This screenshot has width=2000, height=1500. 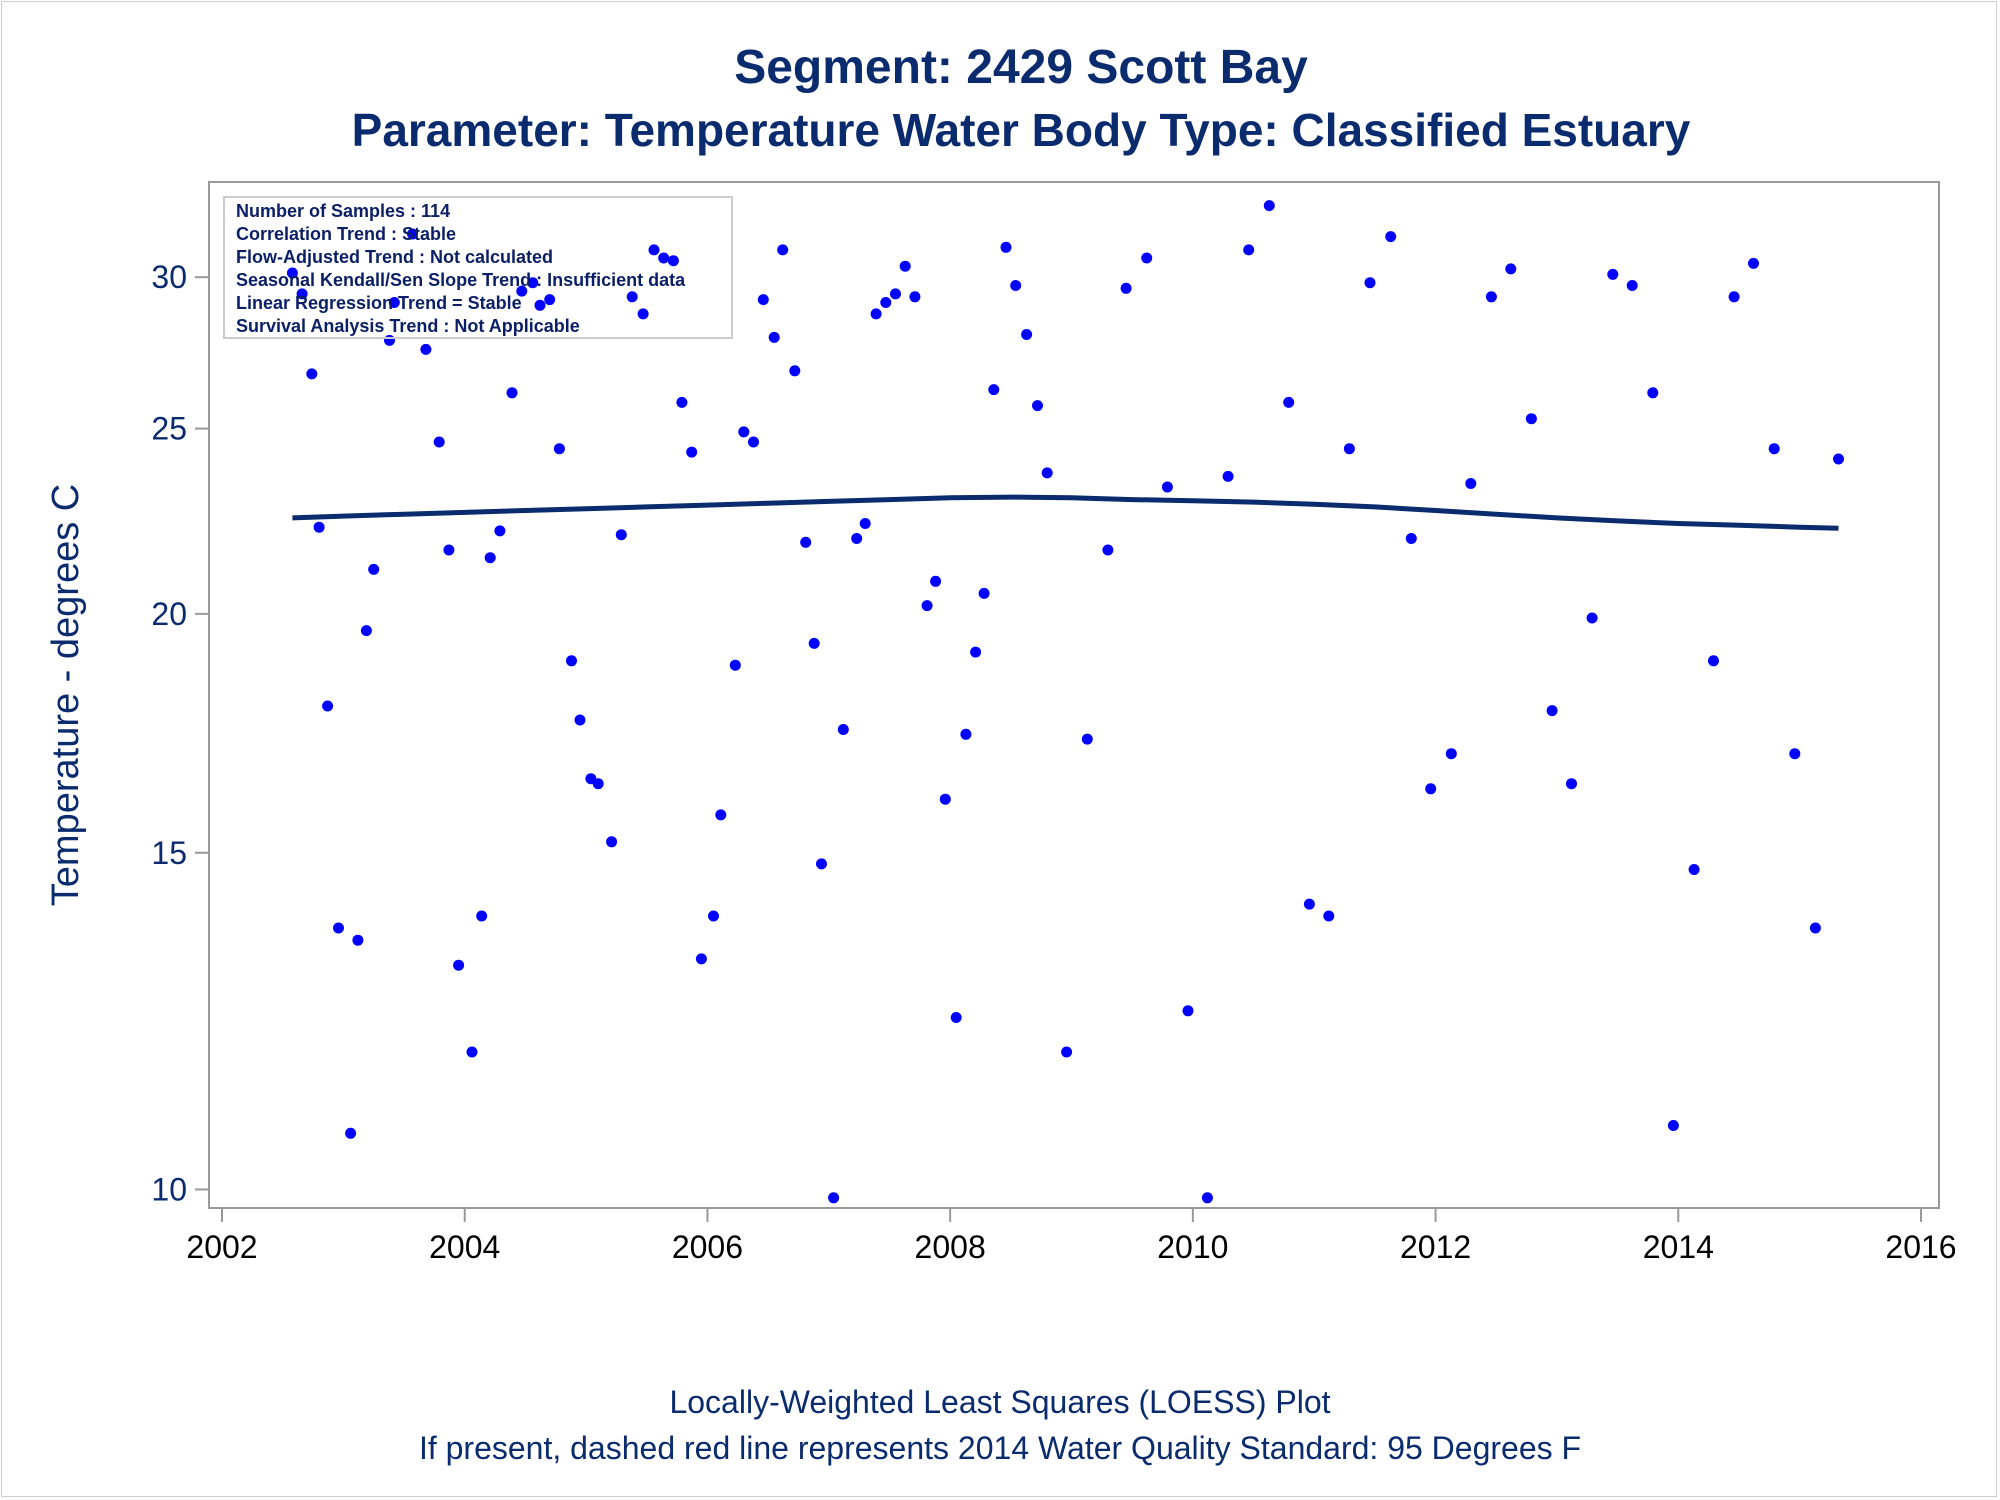 I want to click on y-axis: 10 15 20 25 30, so click(x=180, y=733).